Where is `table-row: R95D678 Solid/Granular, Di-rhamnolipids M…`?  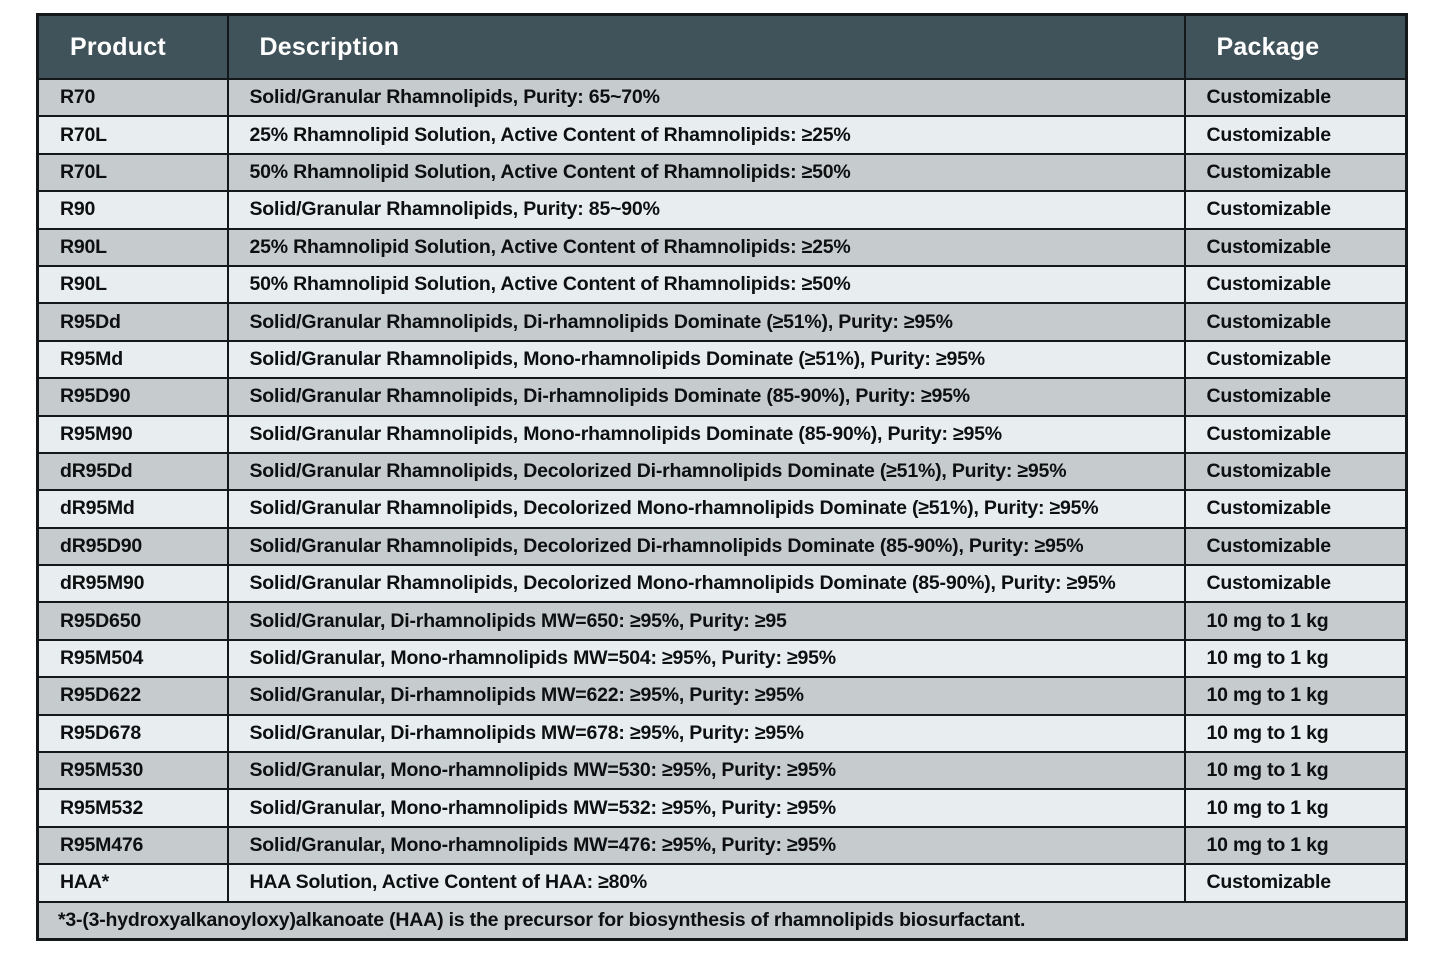
table-row: R95D678 Solid/Granular, Di-rhamnolipids M… is located at coordinates (722, 733).